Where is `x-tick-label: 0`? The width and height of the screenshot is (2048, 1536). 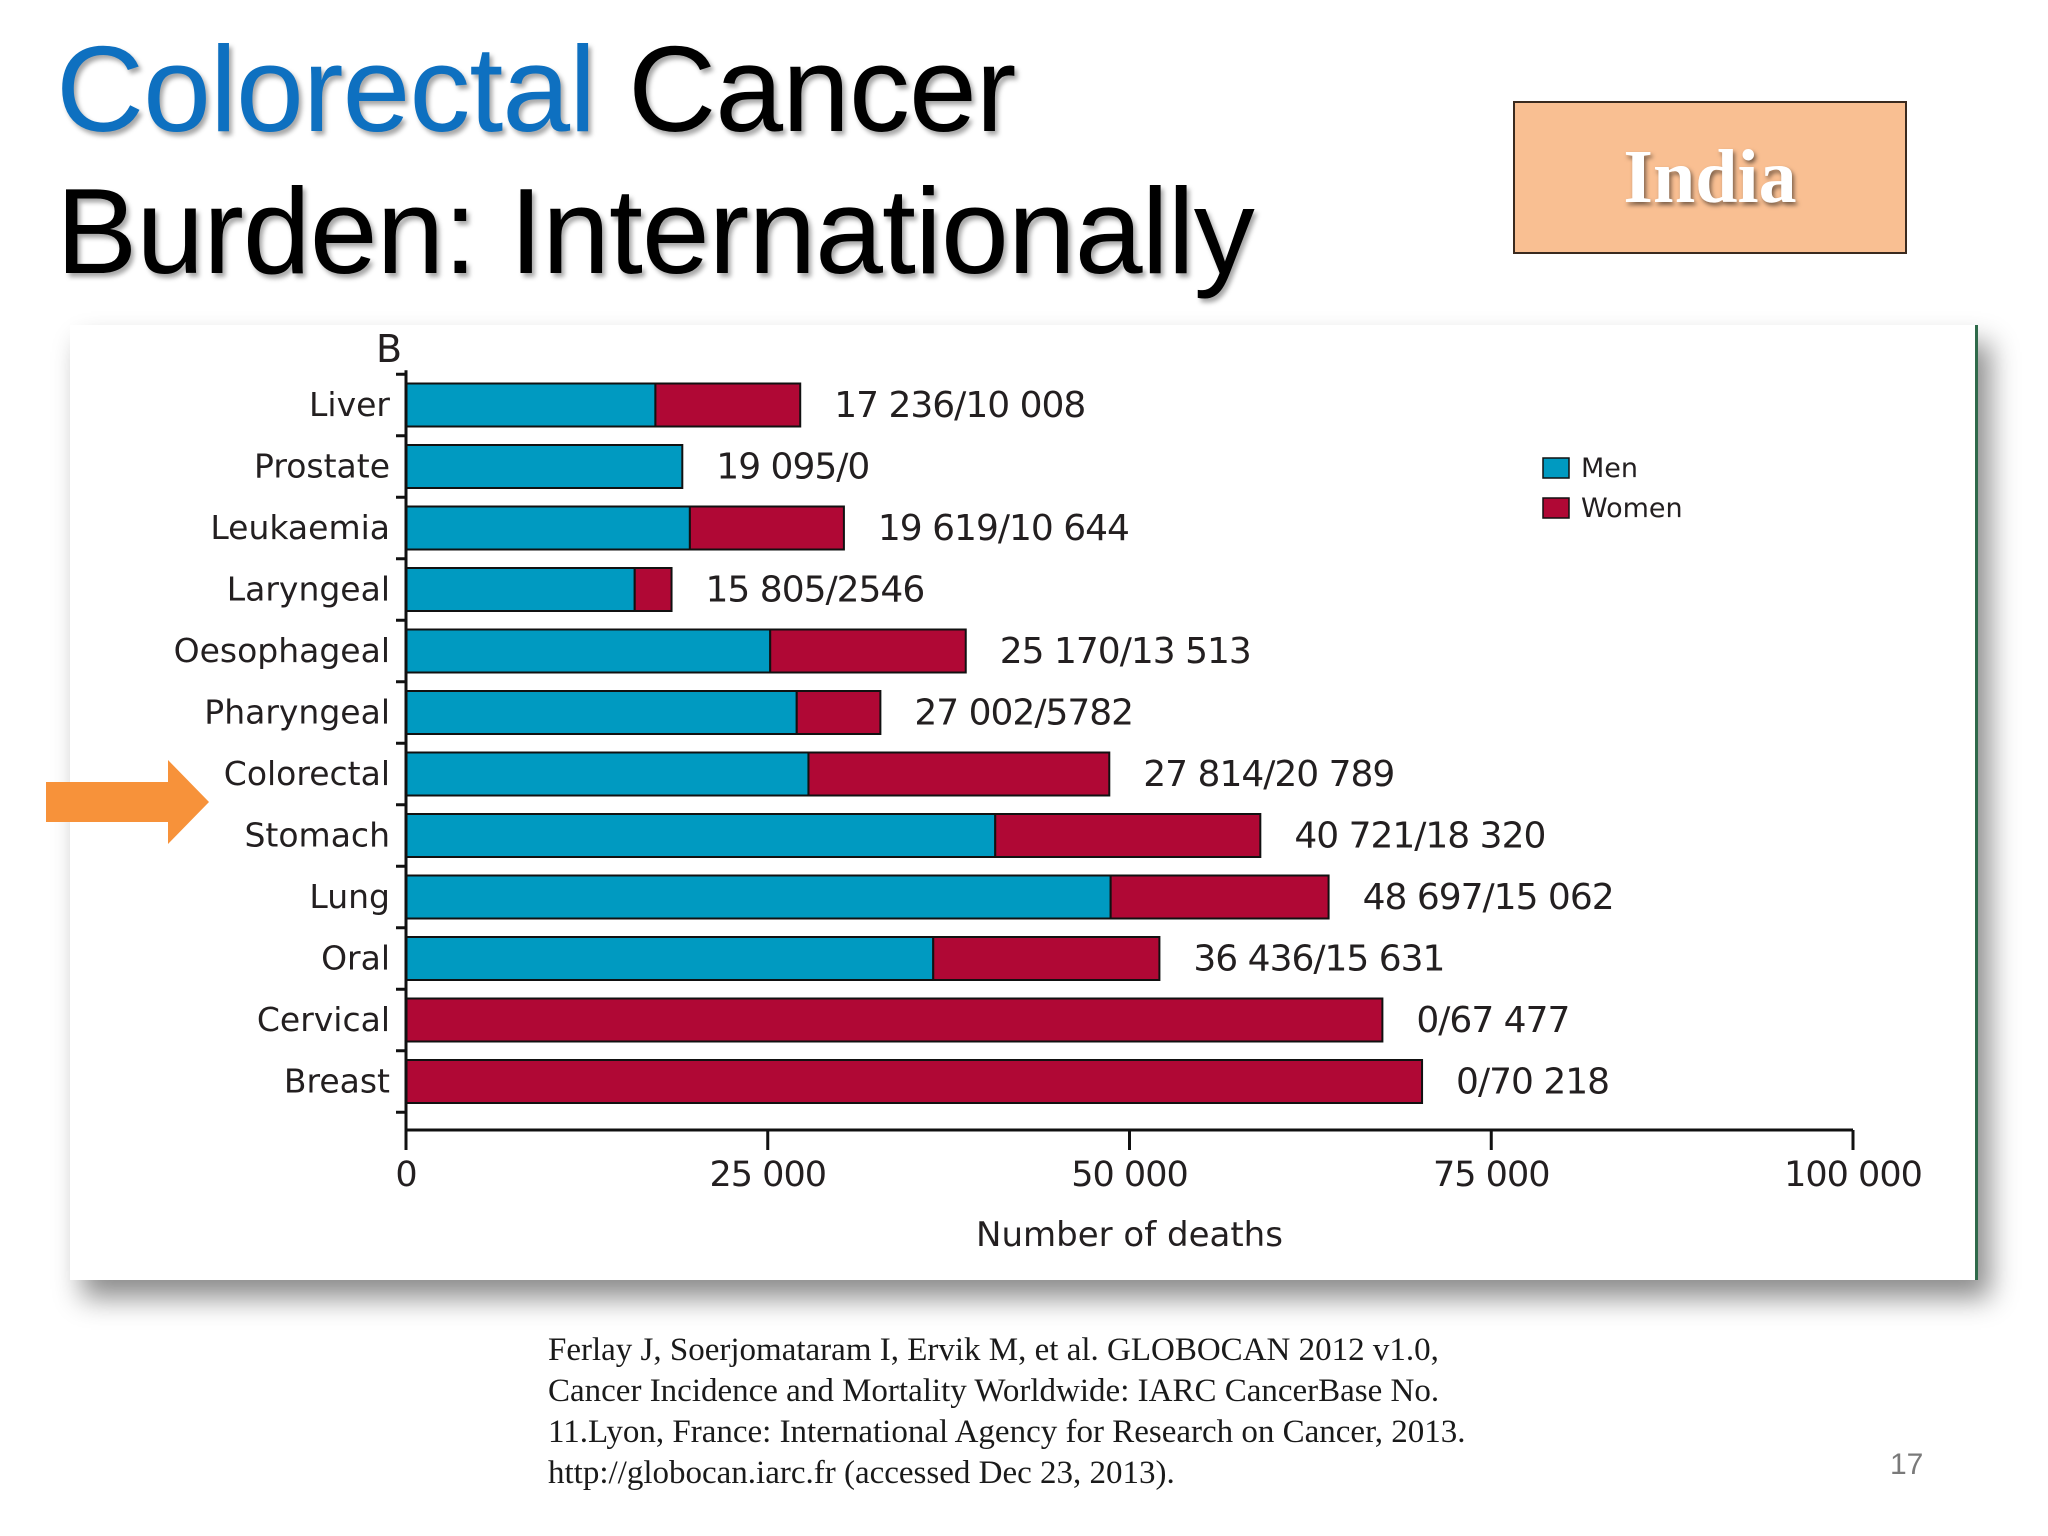
x-tick-label: 0 is located at coordinates (405, 1175).